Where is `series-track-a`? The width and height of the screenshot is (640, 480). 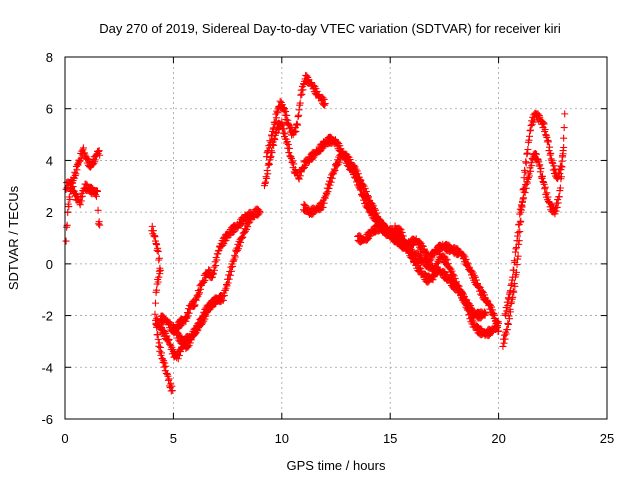
series-track-a is located at coordinates (83, 194).